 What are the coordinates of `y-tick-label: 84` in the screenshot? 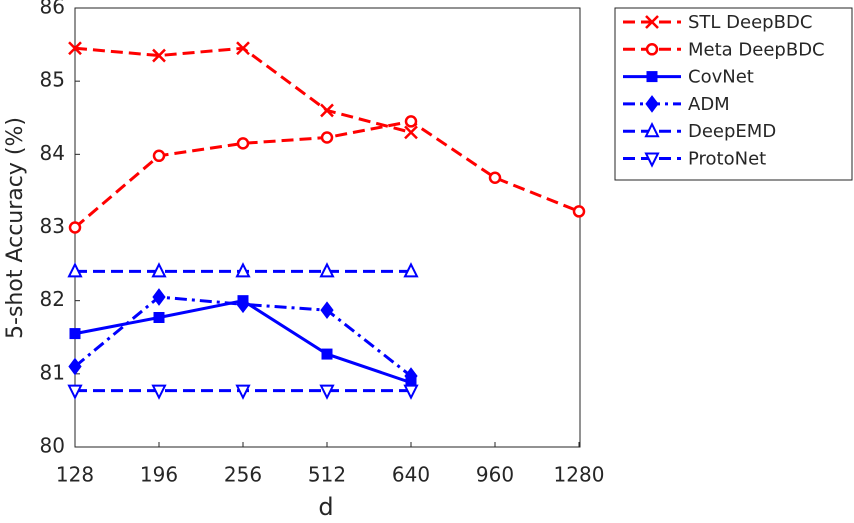 It's located at (52, 153).